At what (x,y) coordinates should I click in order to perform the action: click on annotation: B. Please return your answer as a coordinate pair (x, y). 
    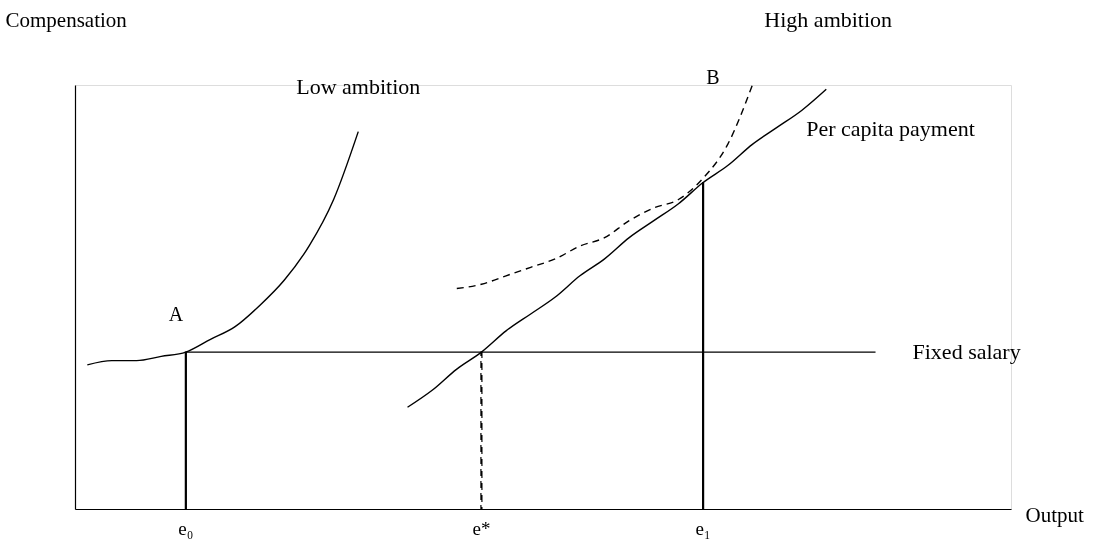
    Looking at the image, I should click on (713, 77).